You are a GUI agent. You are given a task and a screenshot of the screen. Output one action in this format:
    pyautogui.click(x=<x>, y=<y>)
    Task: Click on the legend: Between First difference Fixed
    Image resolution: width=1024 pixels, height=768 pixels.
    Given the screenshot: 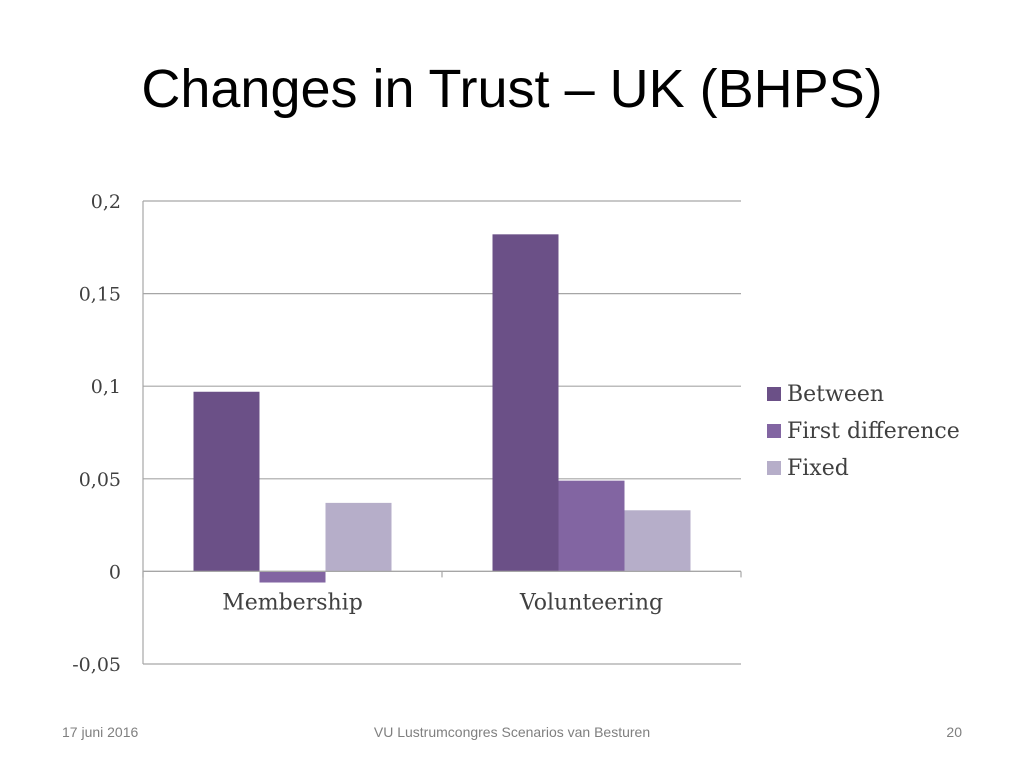 What is the action you would take?
    pyautogui.click(x=863, y=431)
    